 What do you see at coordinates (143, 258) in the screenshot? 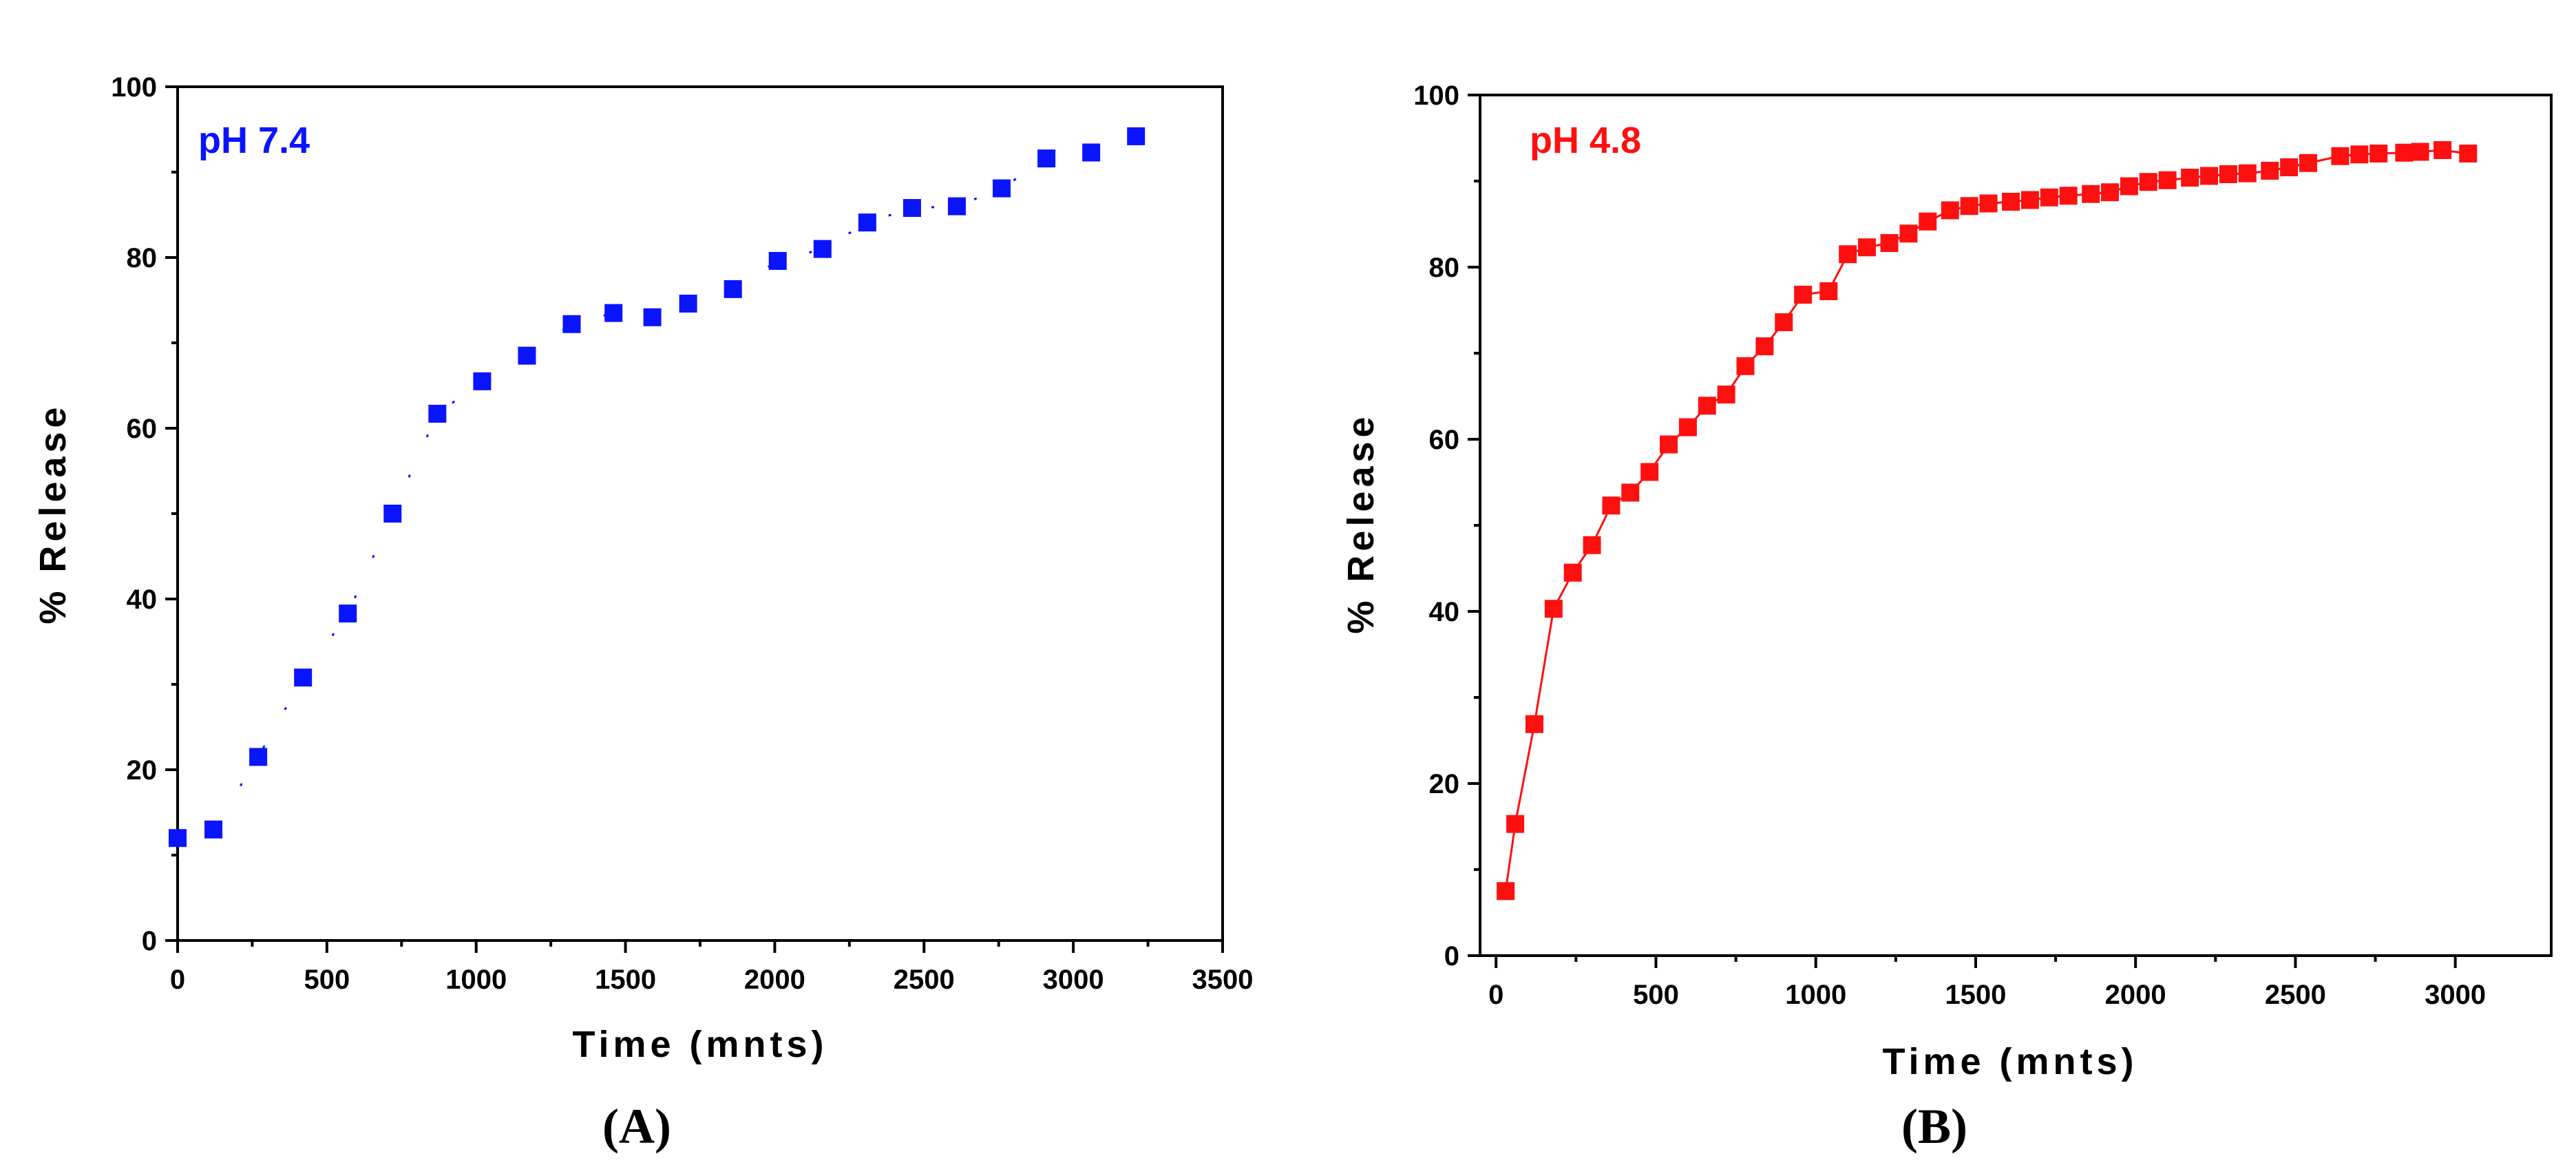
I see `y-tick-label: 80` at bounding box center [143, 258].